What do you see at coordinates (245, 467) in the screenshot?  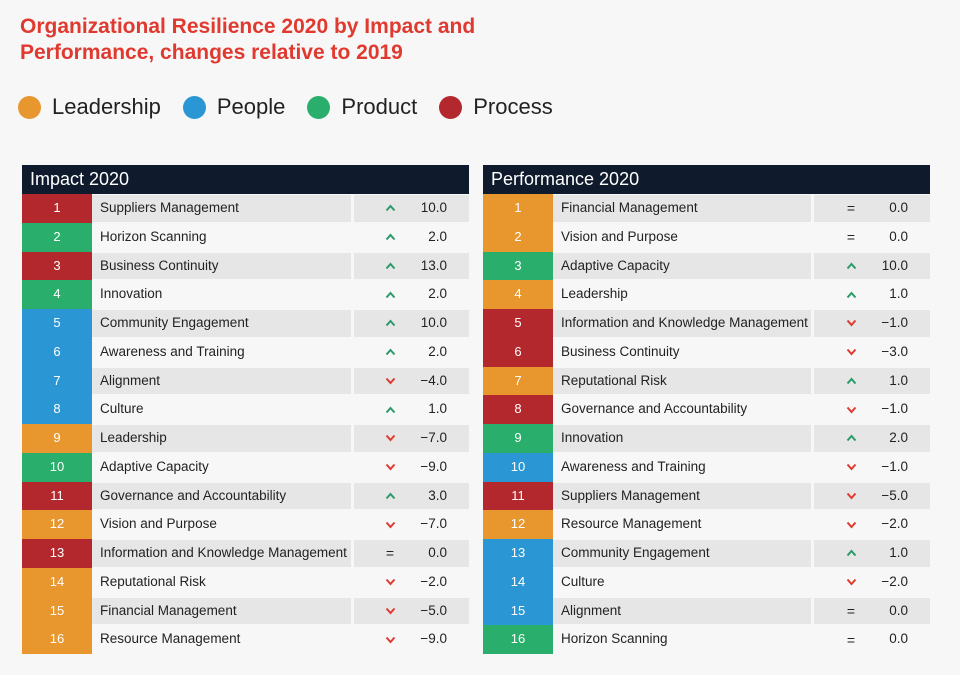 I see `impact-table-row: 10 Adaptive Capacity −9.0` at bounding box center [245, 467].